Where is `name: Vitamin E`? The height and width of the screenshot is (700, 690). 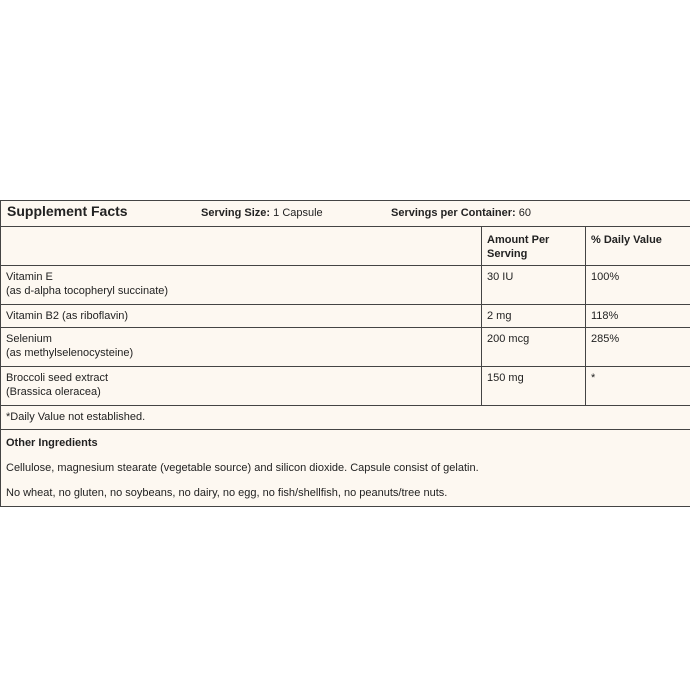 name: Vitamin E is located at coordinates (29, 277).